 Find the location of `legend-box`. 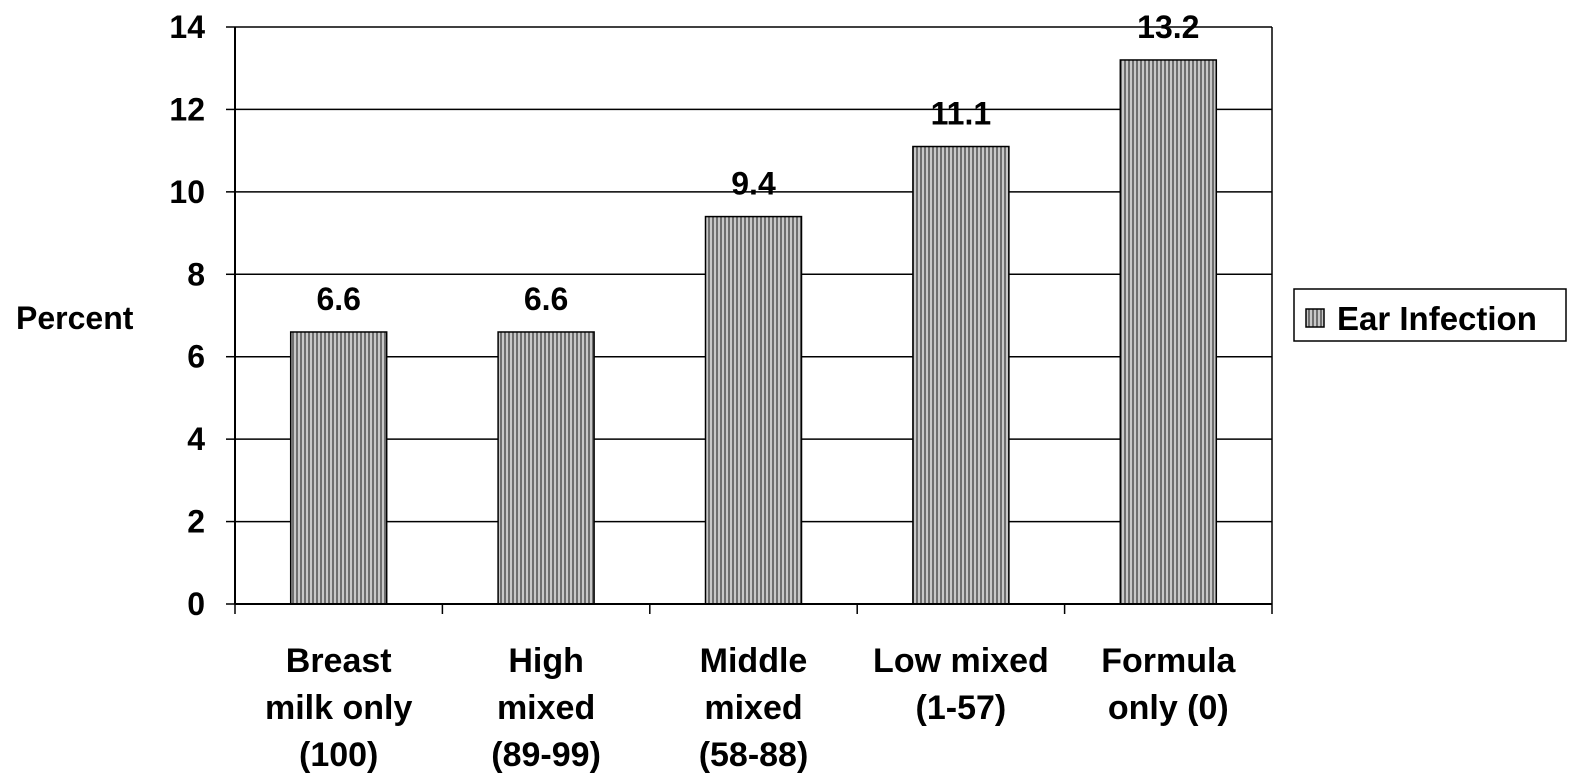

legend-box is located at coordinates (1430, 315).